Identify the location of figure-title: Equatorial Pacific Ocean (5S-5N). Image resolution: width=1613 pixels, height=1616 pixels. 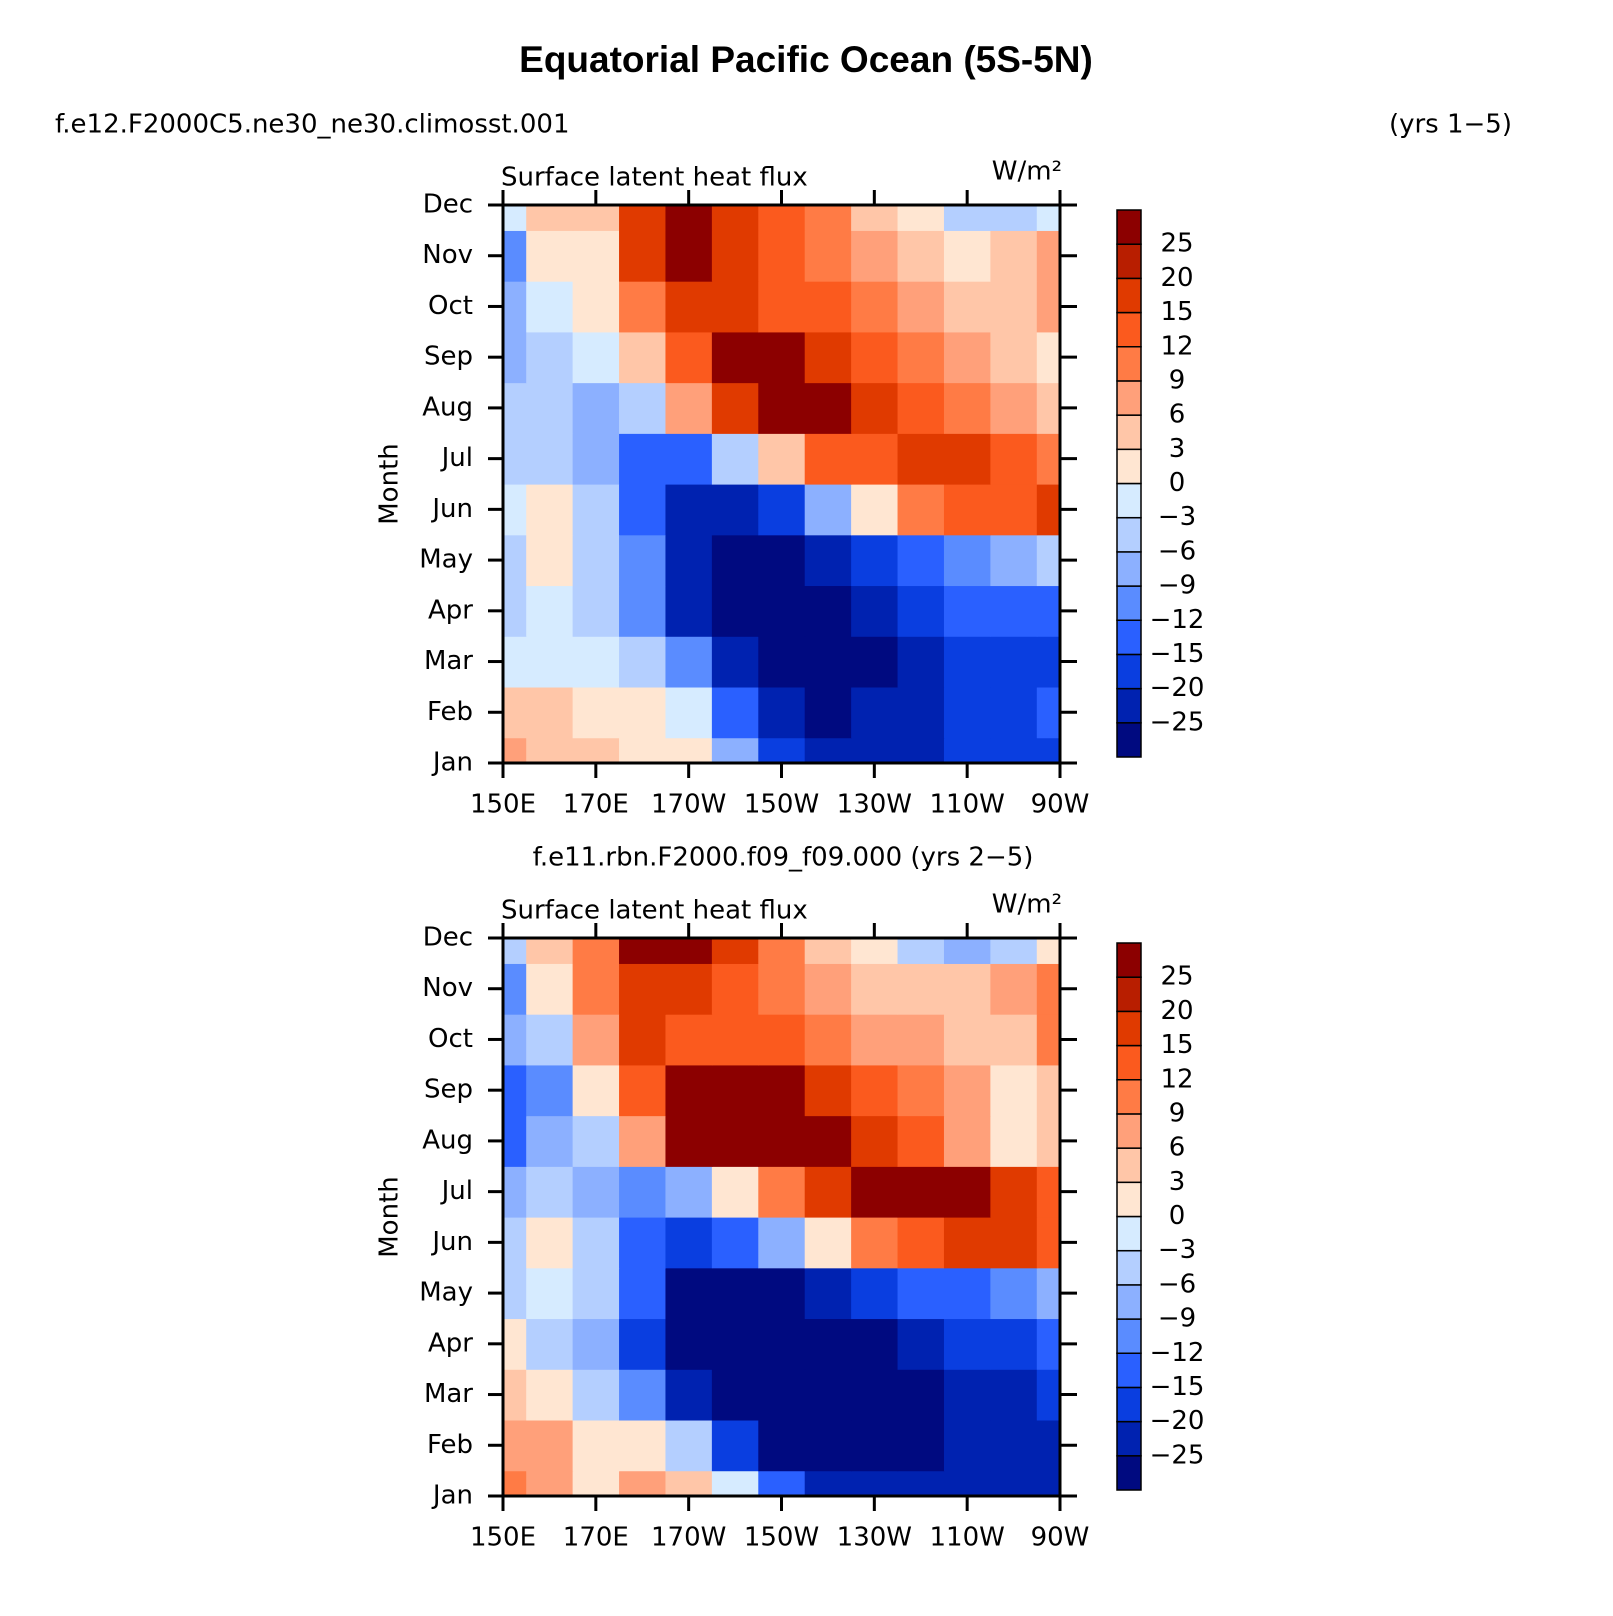
(806, 59).